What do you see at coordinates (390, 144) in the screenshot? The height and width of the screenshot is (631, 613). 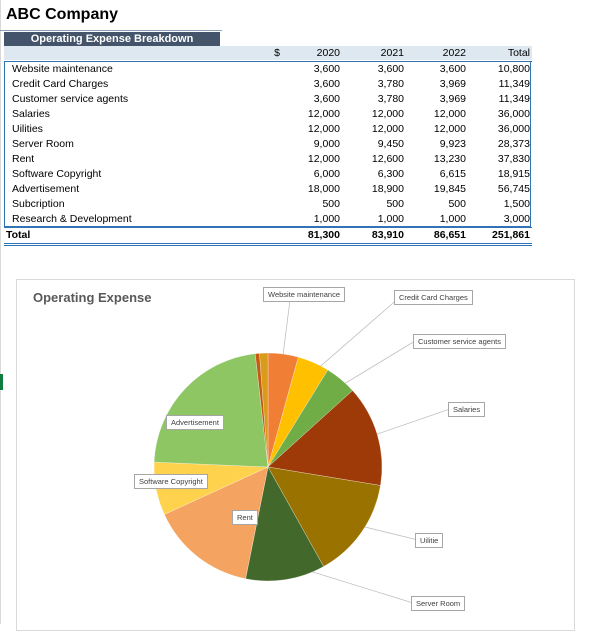 I see `value-2021: 9,450` at bounding box center [390, 144].